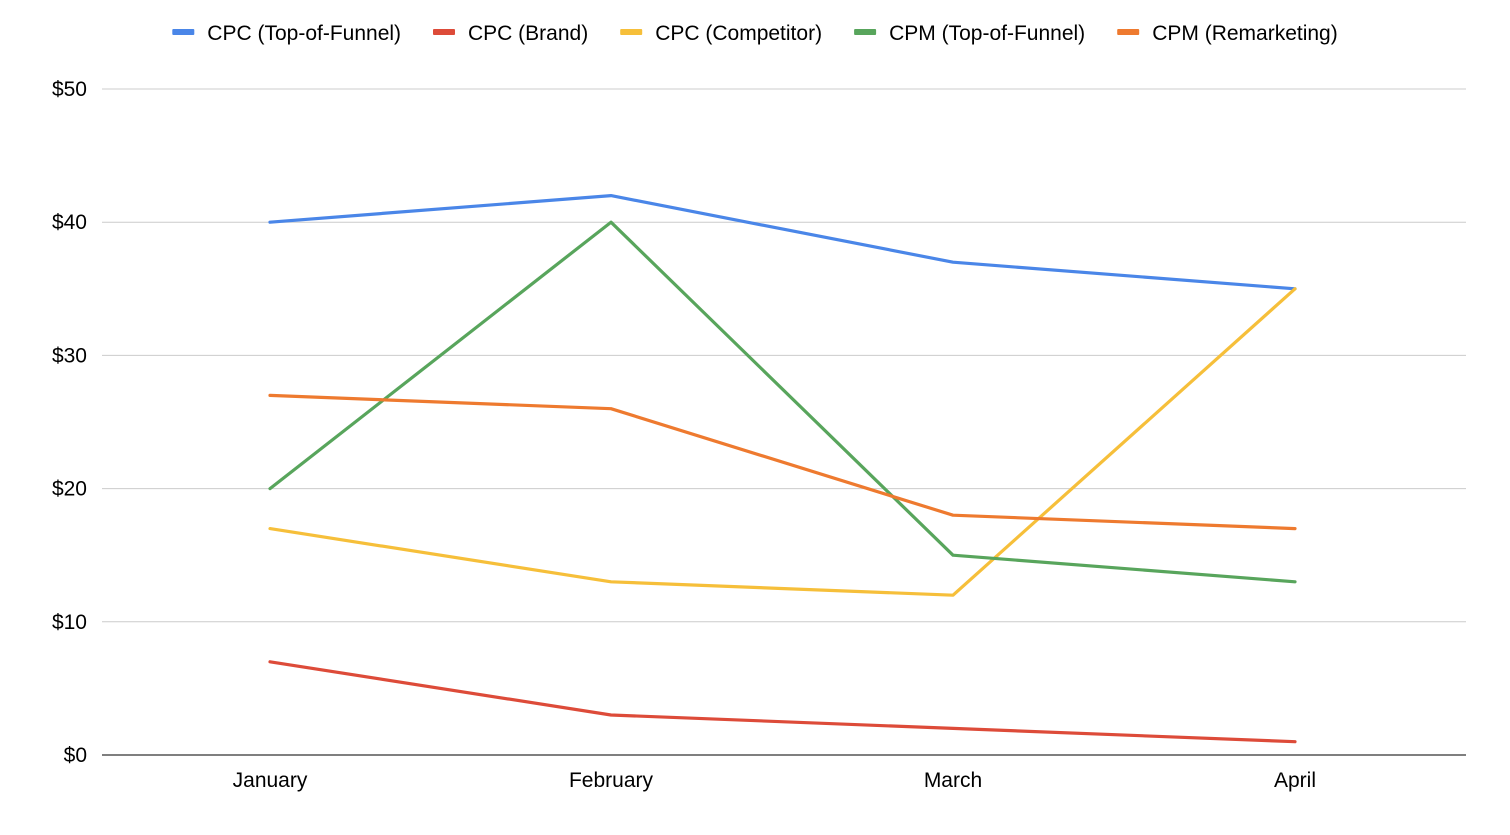 This screenshot has height=835, width=1510. What do you see at coordinates (69, 489) in the screenshot?
I see `y-tick-label: $20` at bounding box center [69, 489].